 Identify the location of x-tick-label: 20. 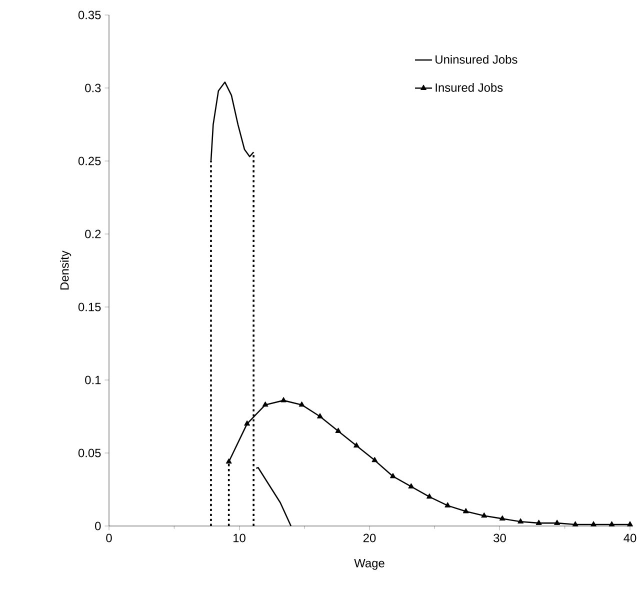
(369, 538).